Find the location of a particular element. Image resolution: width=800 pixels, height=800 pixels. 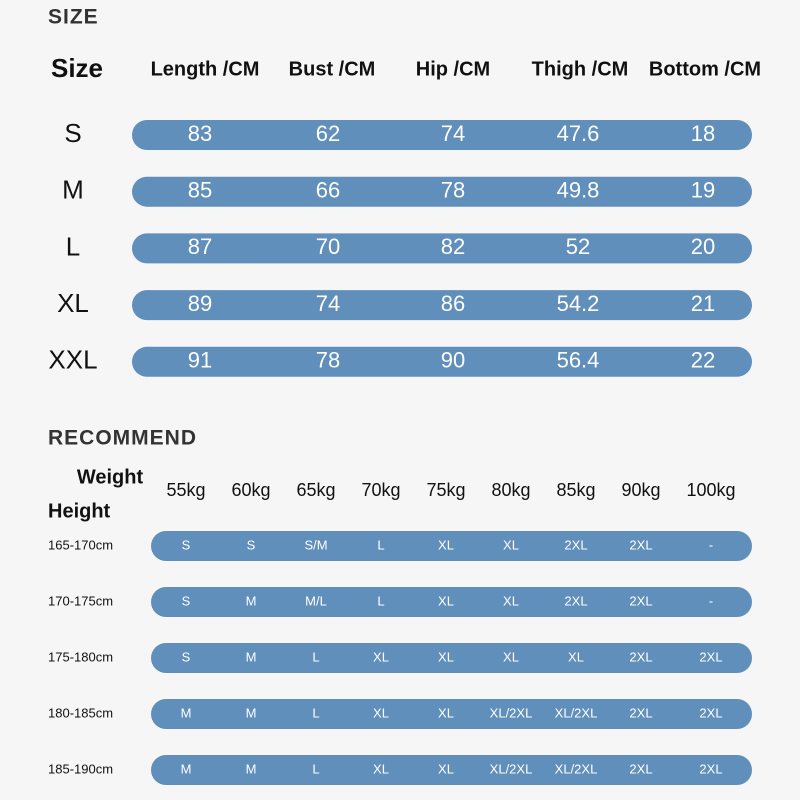

column-header: Bust /CM is located at coordinates (332, 69).